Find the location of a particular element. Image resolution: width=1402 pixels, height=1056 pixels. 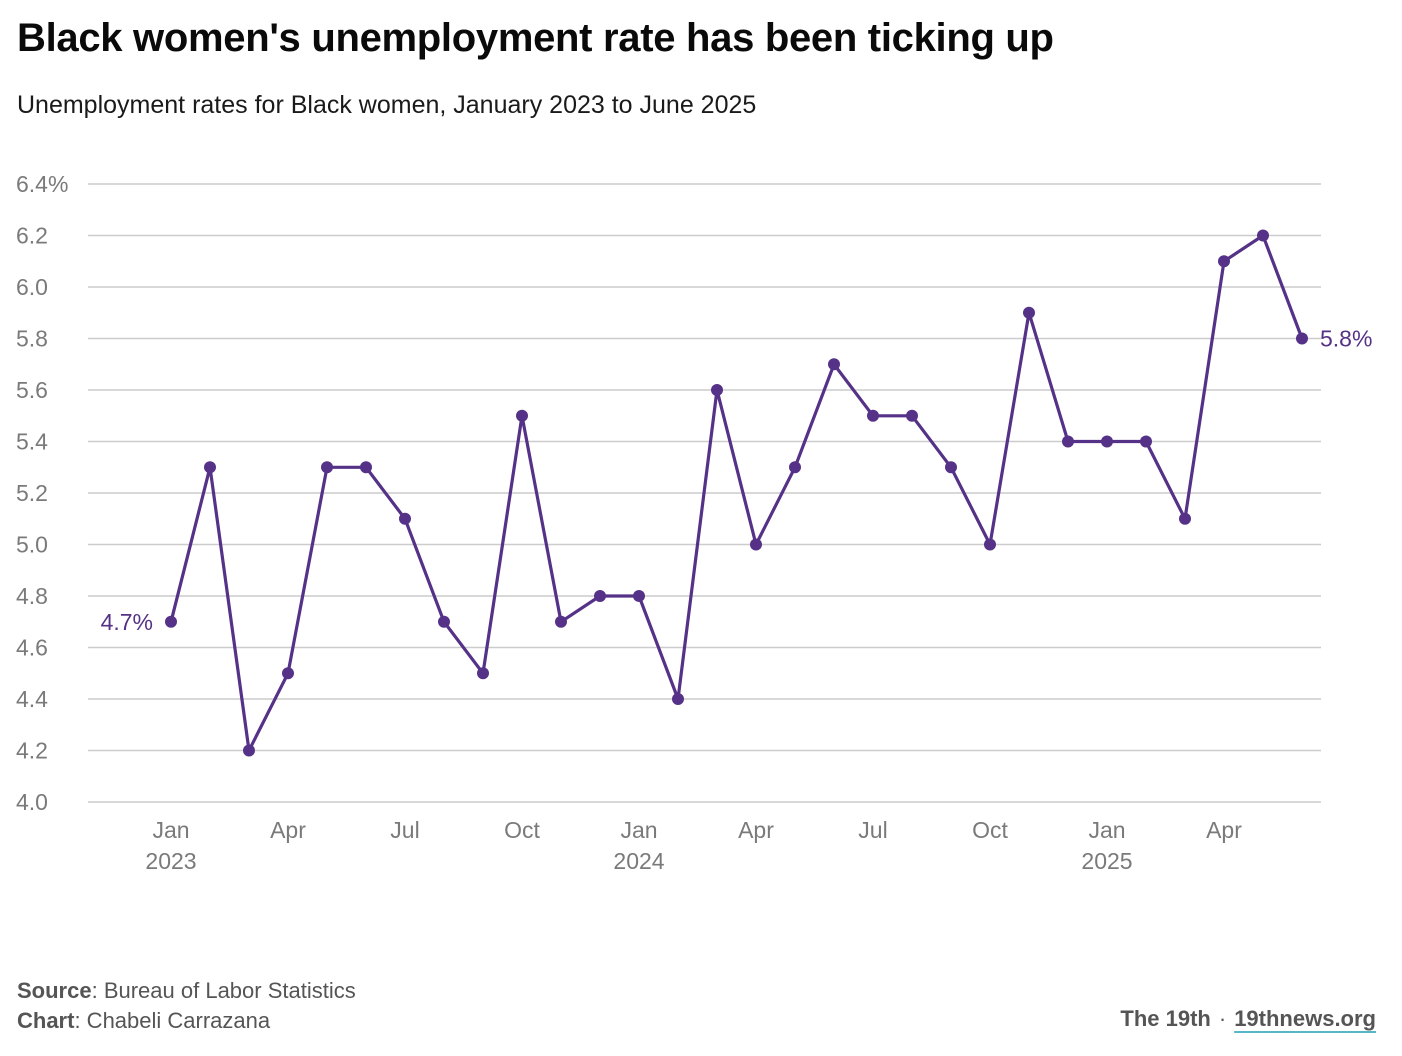

chart-credit-line: Chart: Chabeli Carrazana is located at coordinates (186, 1021).